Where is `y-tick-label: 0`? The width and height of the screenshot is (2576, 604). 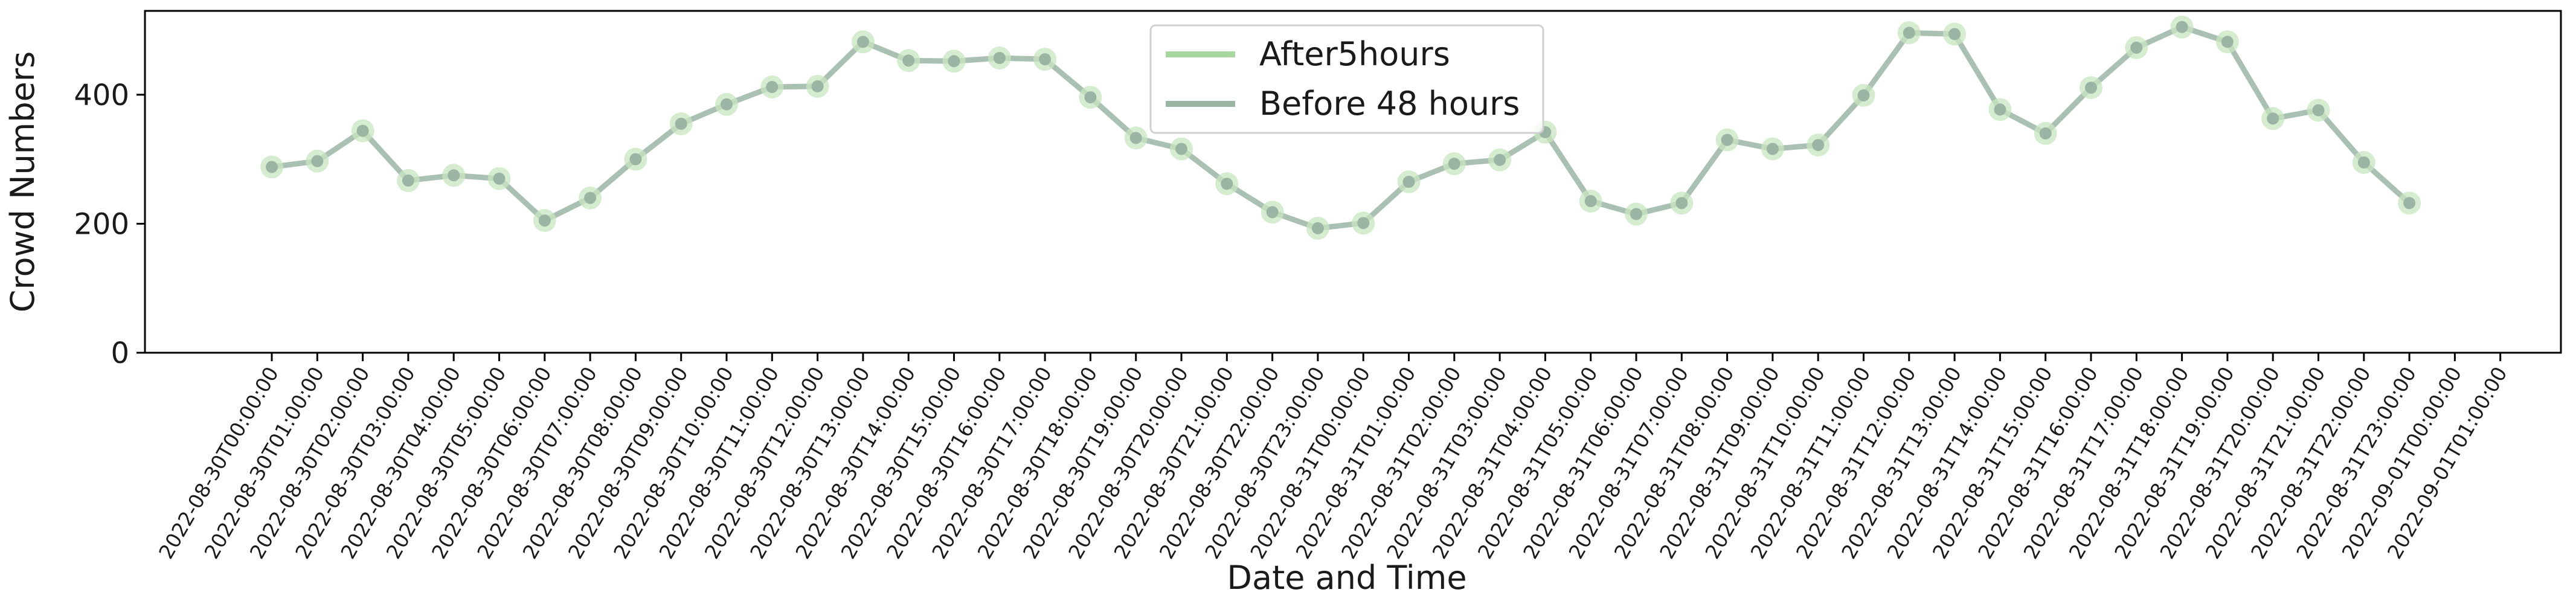
y-tick-label: 0 is located at coordinates (120, 353).